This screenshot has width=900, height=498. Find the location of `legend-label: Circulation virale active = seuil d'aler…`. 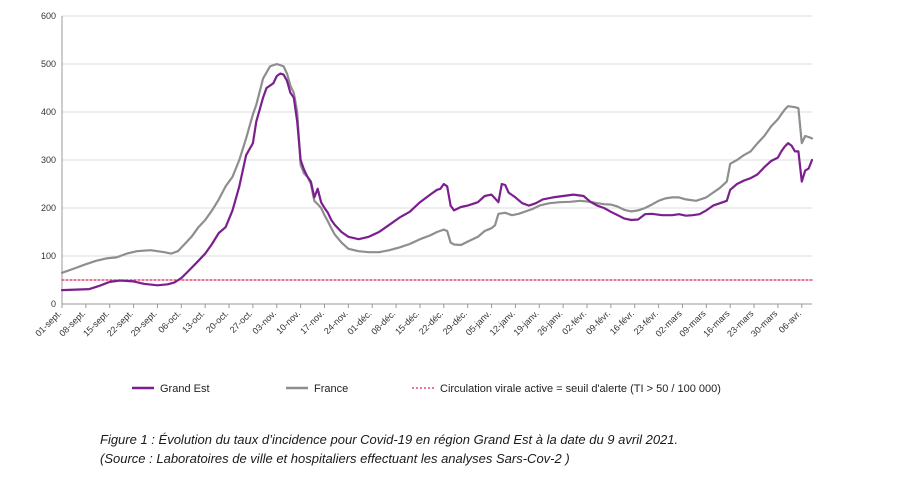

legend-label: Circulation virale active = seuil d'aler… is located at coordinates (580, 389).